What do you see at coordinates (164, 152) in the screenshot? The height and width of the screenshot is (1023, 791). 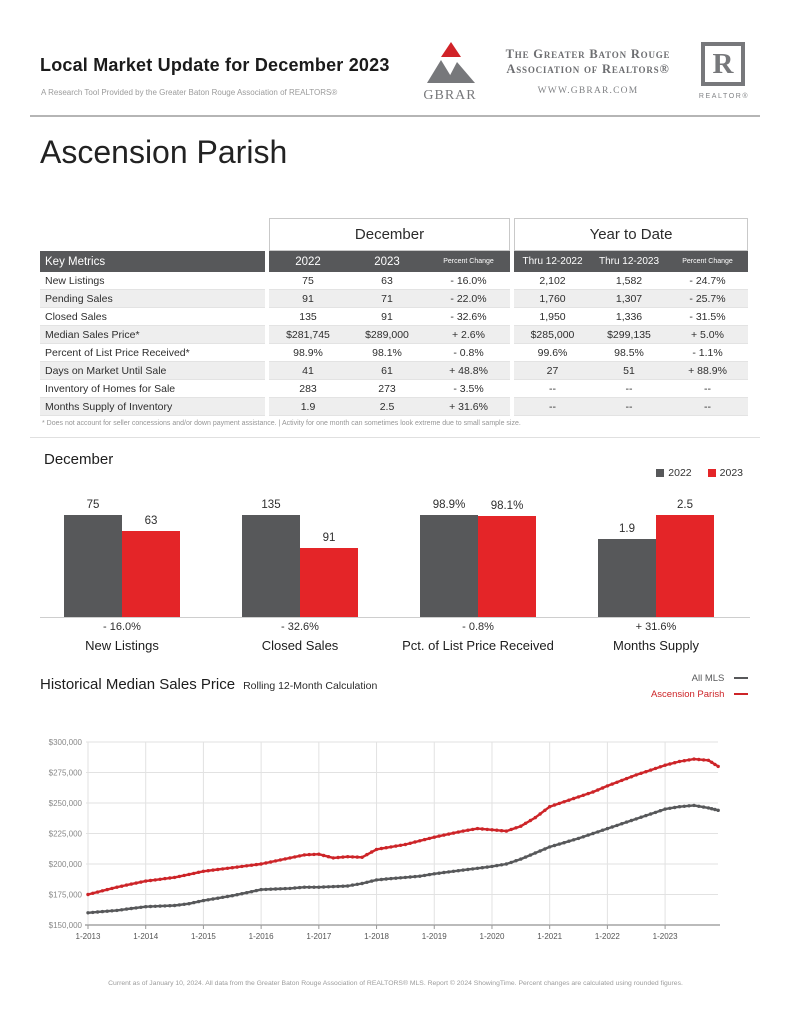 I see `page-title: Ascension Parish` at bounding box center [164, 152].